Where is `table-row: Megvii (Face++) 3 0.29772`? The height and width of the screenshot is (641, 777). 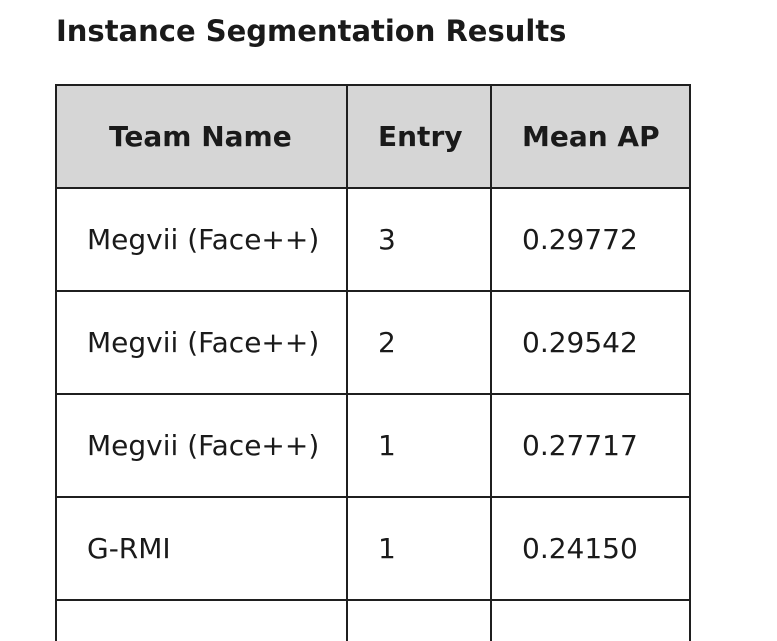
table-row: Megvii (Face++) 3 0.29772 is located at coordinates (373, 239).